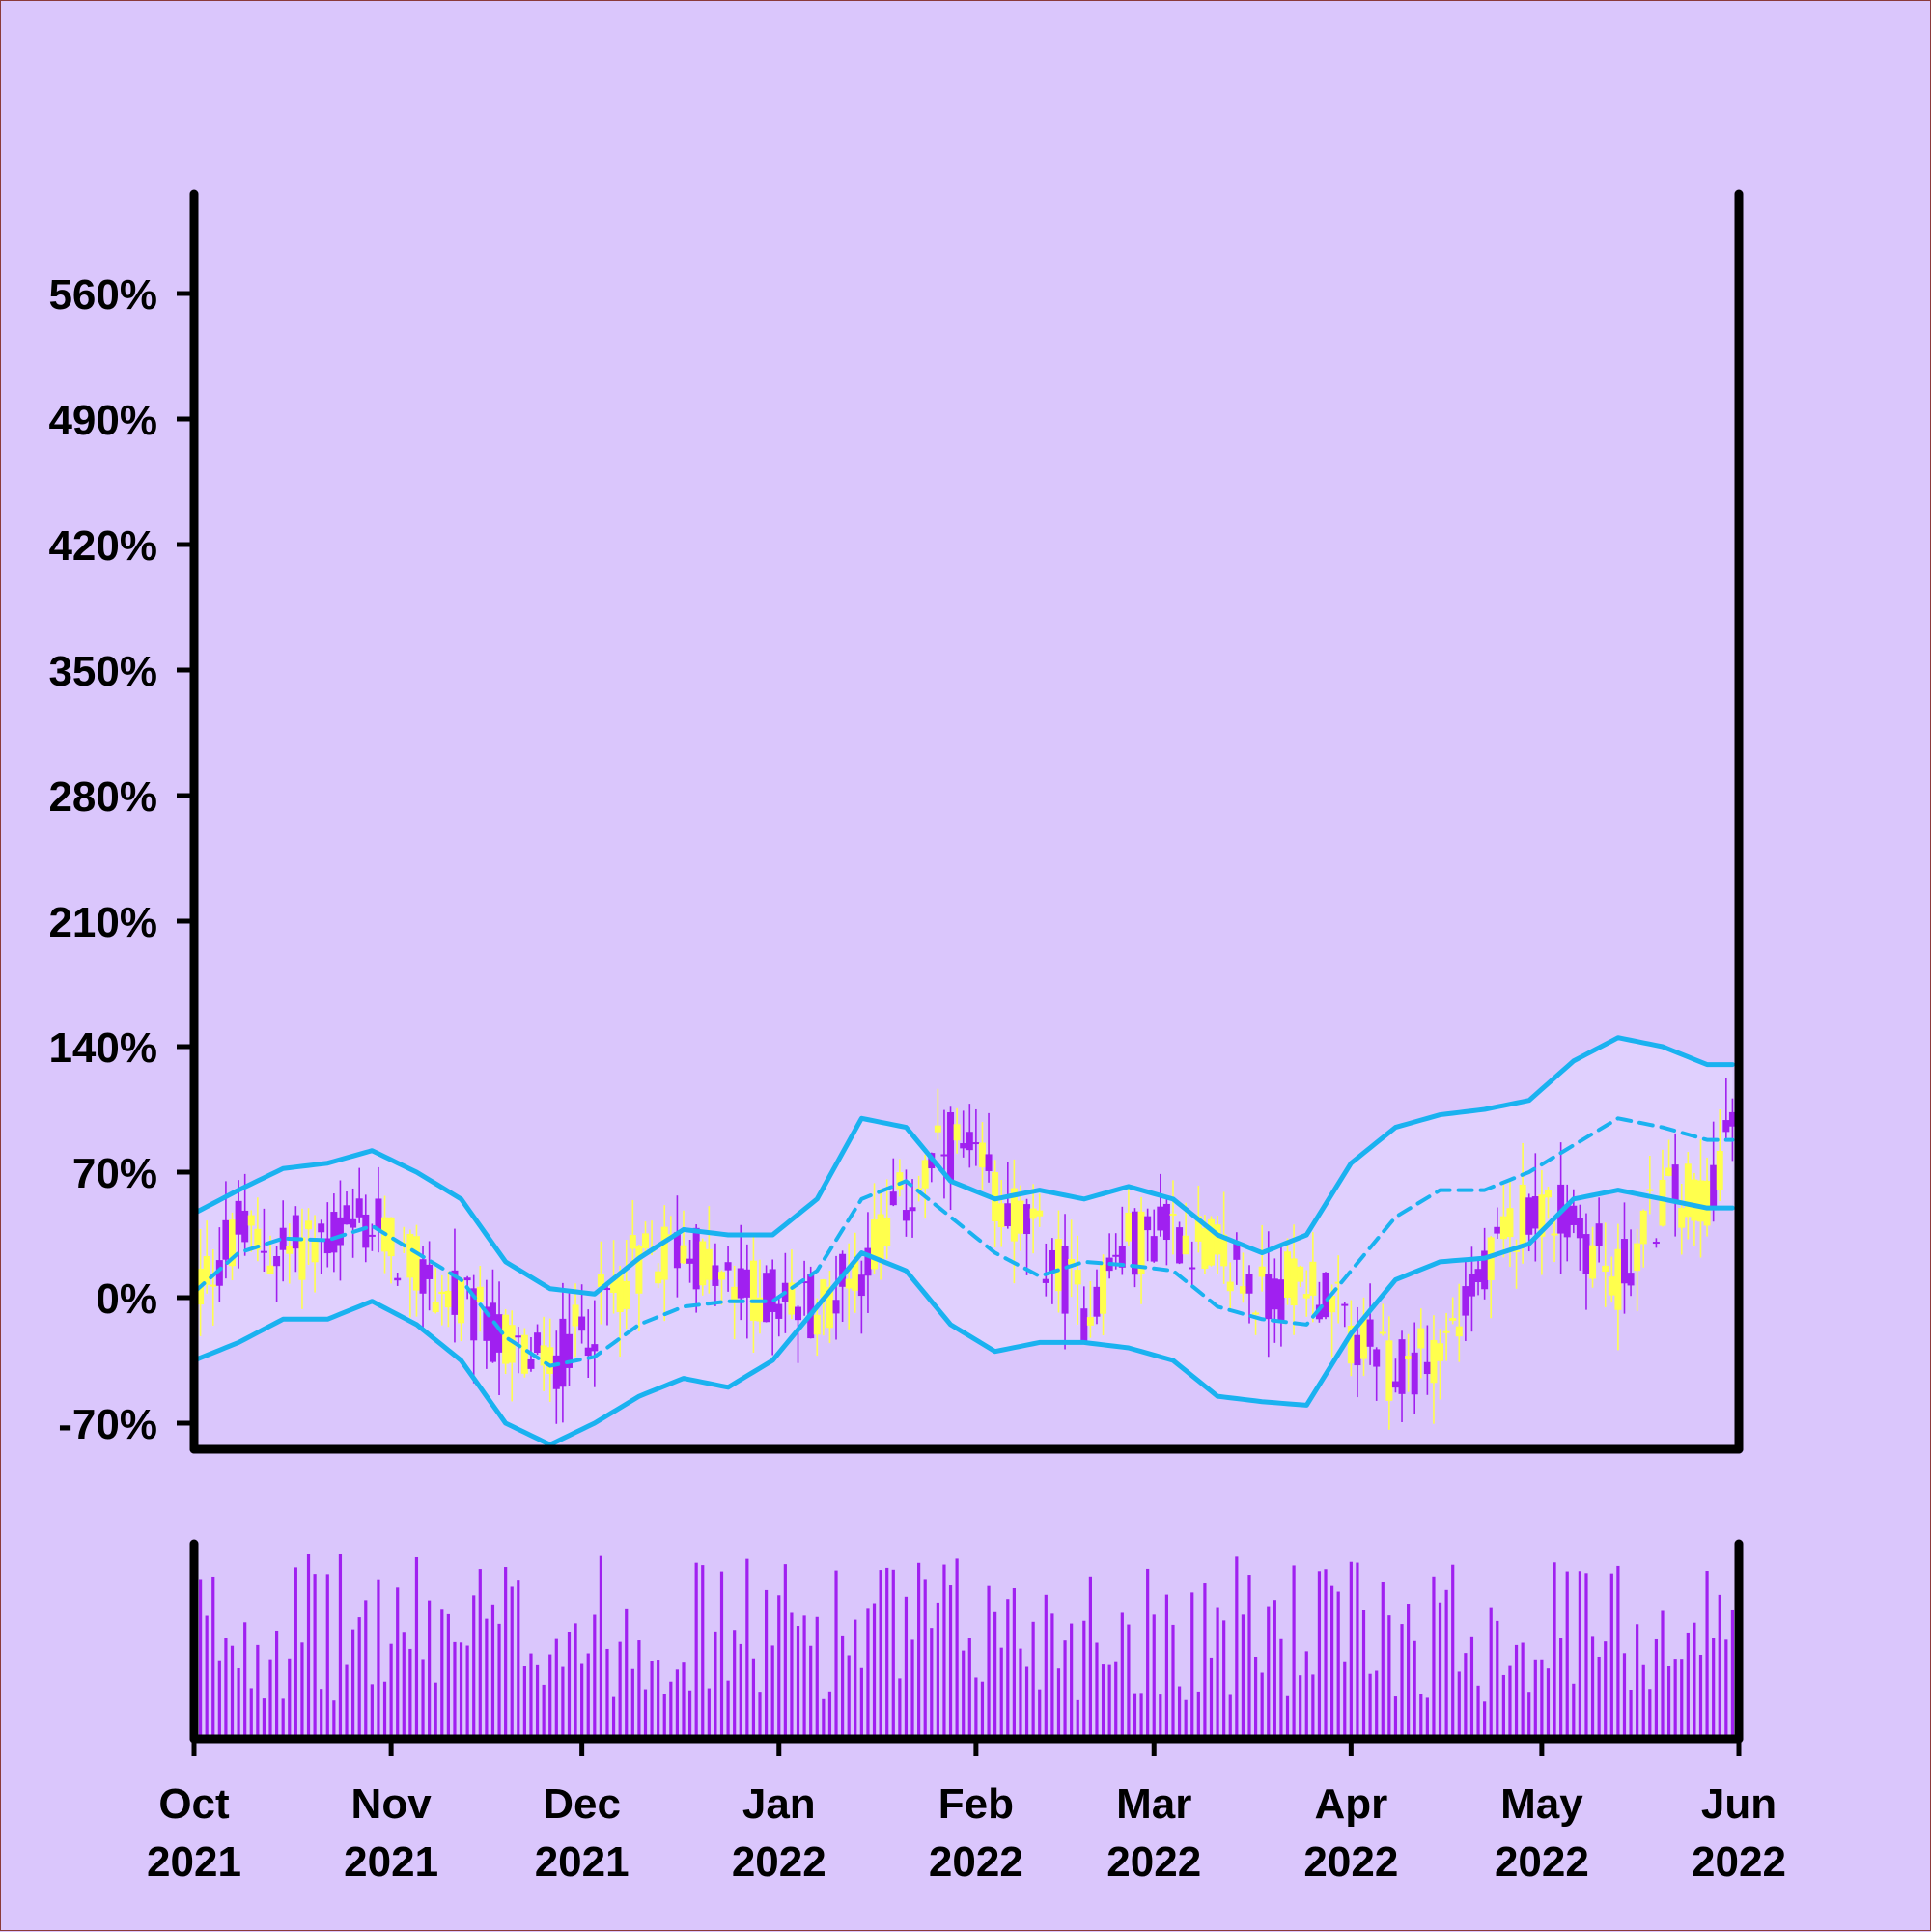  What do you see at coordinates (392, 1804) in the screenshot?
I see `x-tick-label-month: Nov` at bounding box center [392, 1804].